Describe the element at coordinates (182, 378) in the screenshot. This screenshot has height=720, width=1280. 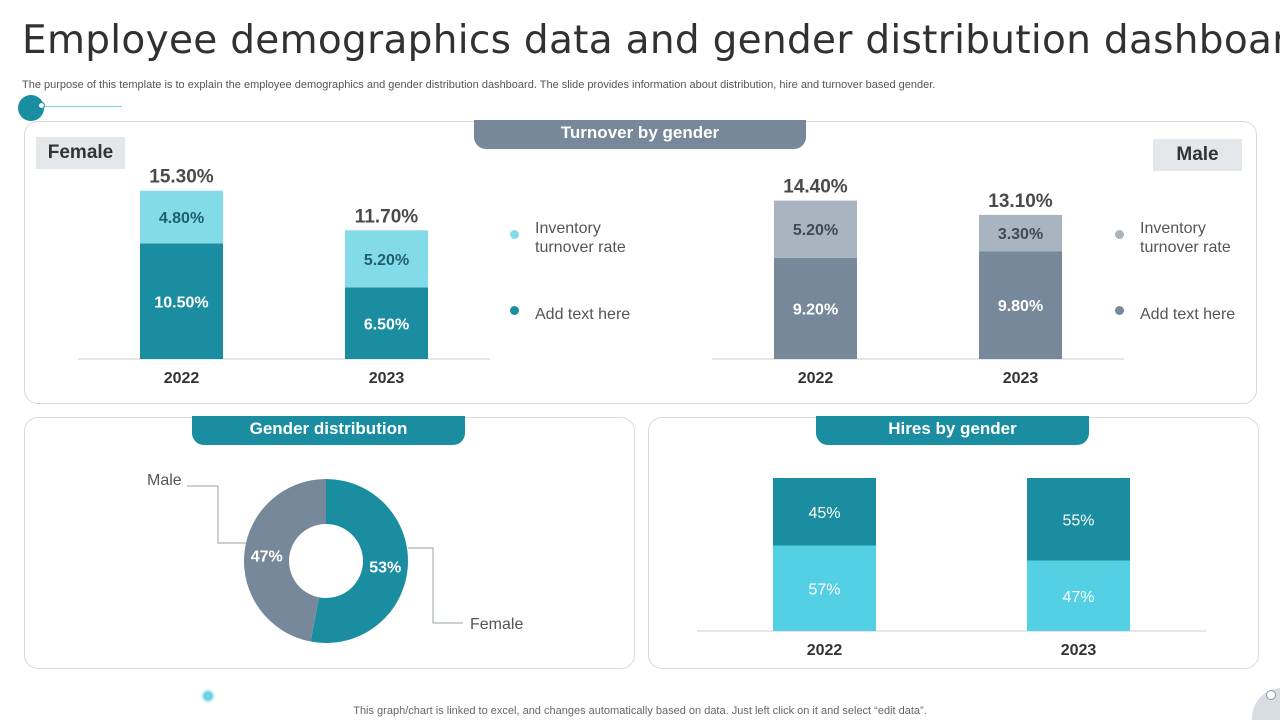
I see `female-turnover-category-2022: 2022` at that location.